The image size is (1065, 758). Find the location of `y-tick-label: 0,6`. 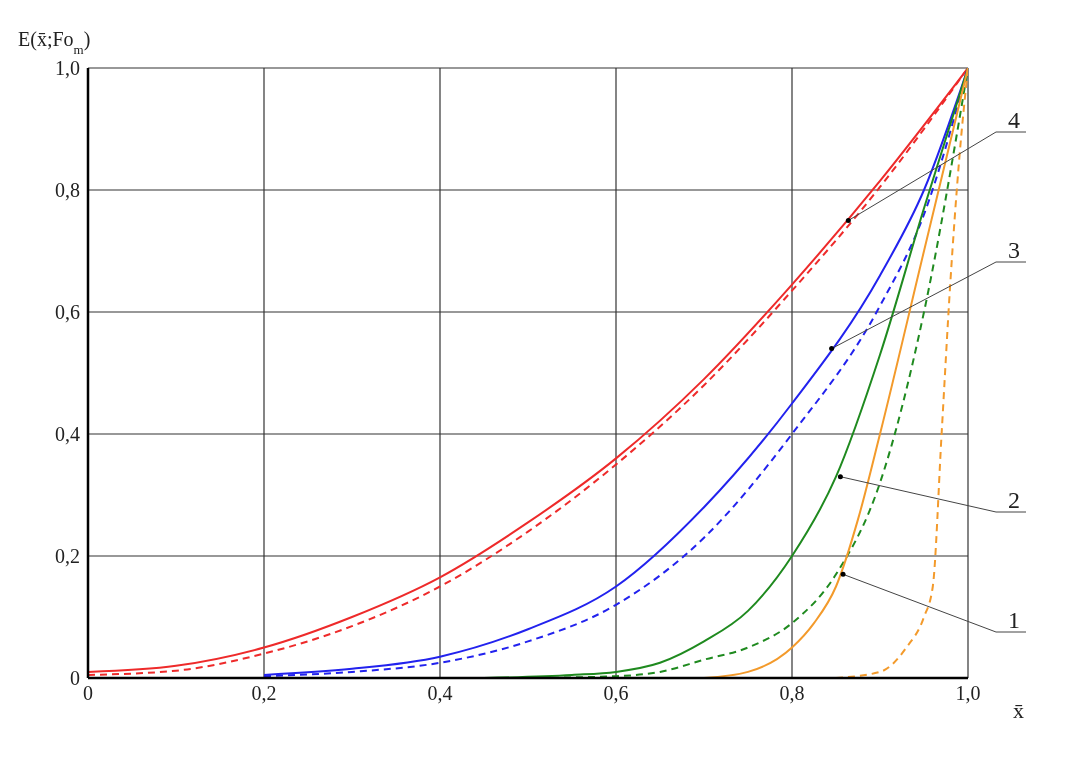

y-tick-label: 0,6 is located at coordinates (67, 312).